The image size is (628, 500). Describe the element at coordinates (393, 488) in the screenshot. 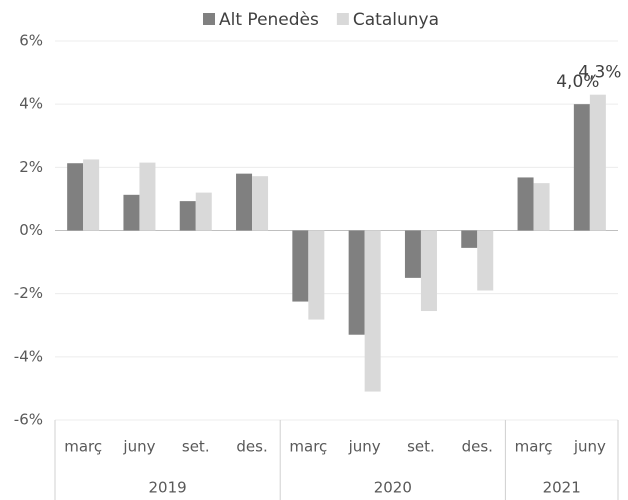

I see `x-group-label: 2020` at that location.